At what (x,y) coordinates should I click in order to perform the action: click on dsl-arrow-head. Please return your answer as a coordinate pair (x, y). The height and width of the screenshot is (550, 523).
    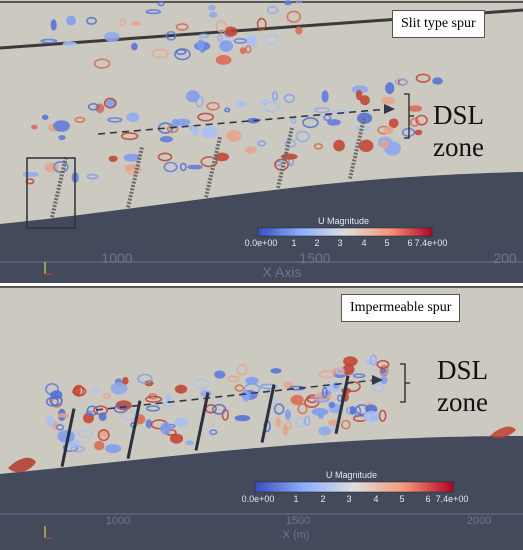
    Looking at the image, I should click on (377, 380).